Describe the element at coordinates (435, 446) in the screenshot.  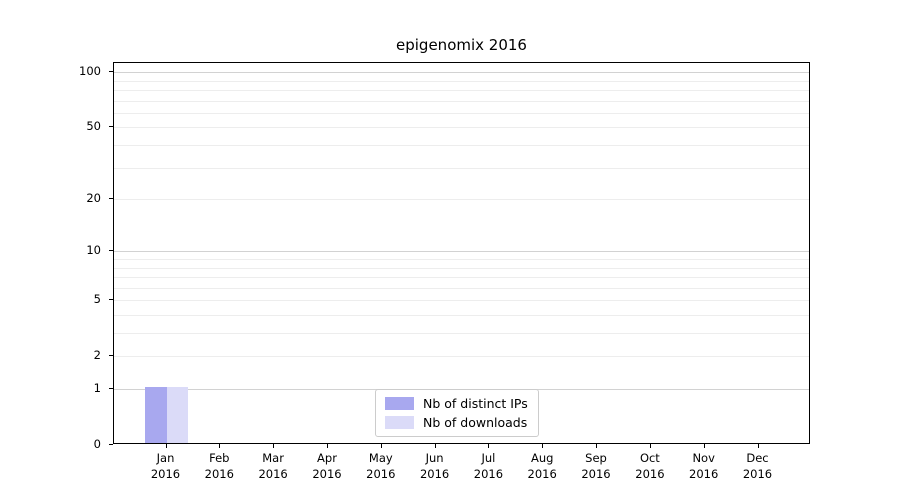
I see `x-tick-jun-2016` at that location.